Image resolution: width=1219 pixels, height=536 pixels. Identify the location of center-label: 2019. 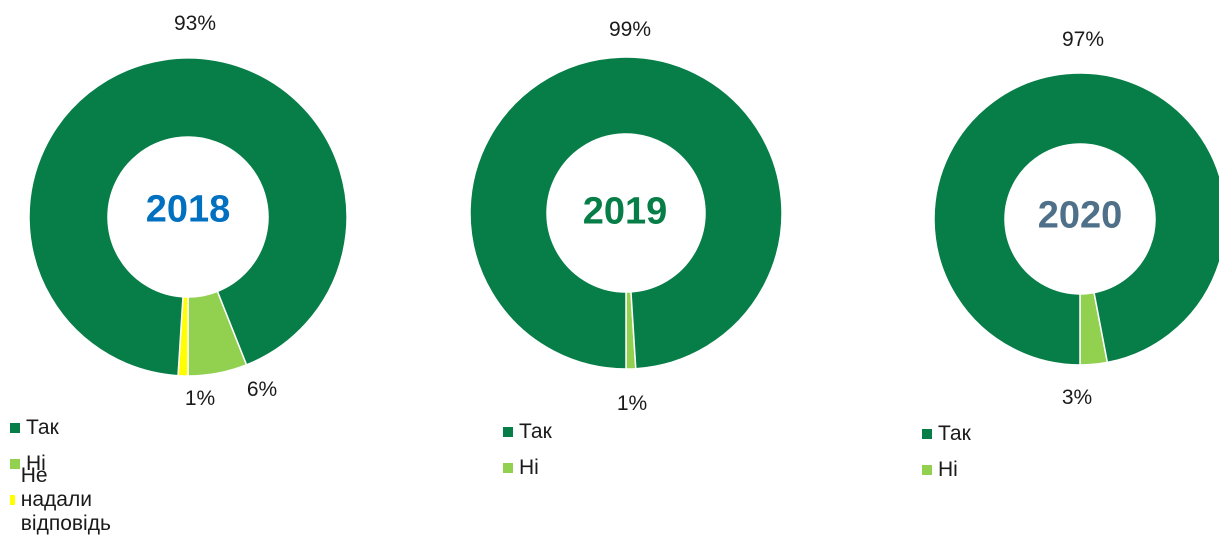
(625, 211).